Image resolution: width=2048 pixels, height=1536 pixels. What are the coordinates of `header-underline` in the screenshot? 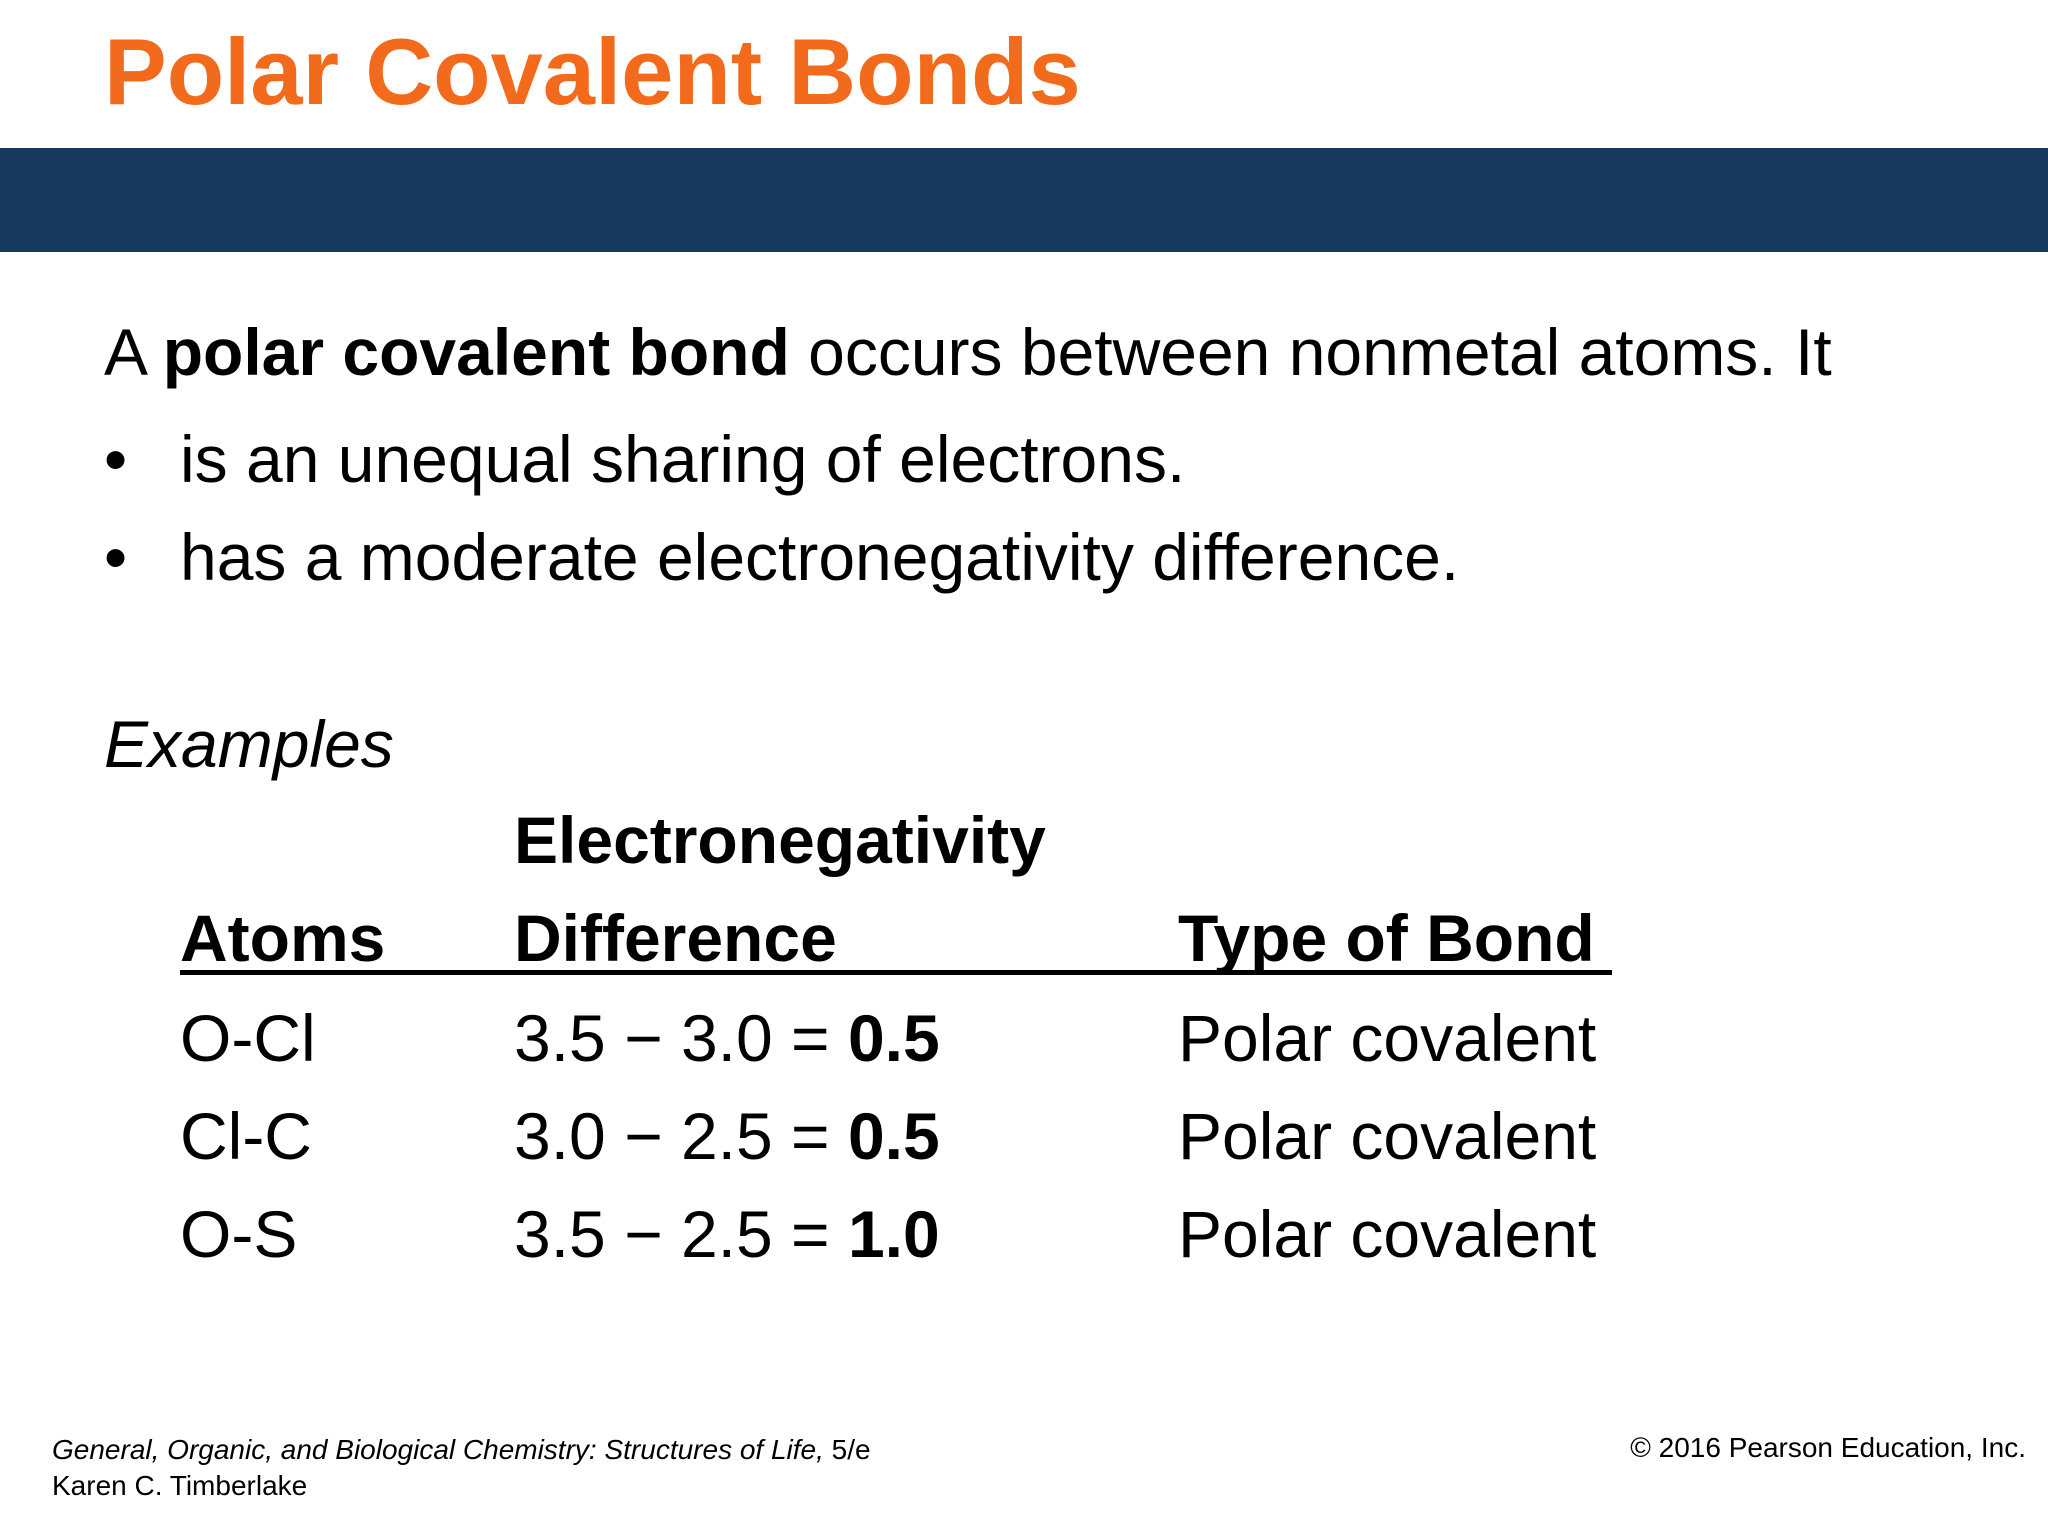 It's located at (896, 972).